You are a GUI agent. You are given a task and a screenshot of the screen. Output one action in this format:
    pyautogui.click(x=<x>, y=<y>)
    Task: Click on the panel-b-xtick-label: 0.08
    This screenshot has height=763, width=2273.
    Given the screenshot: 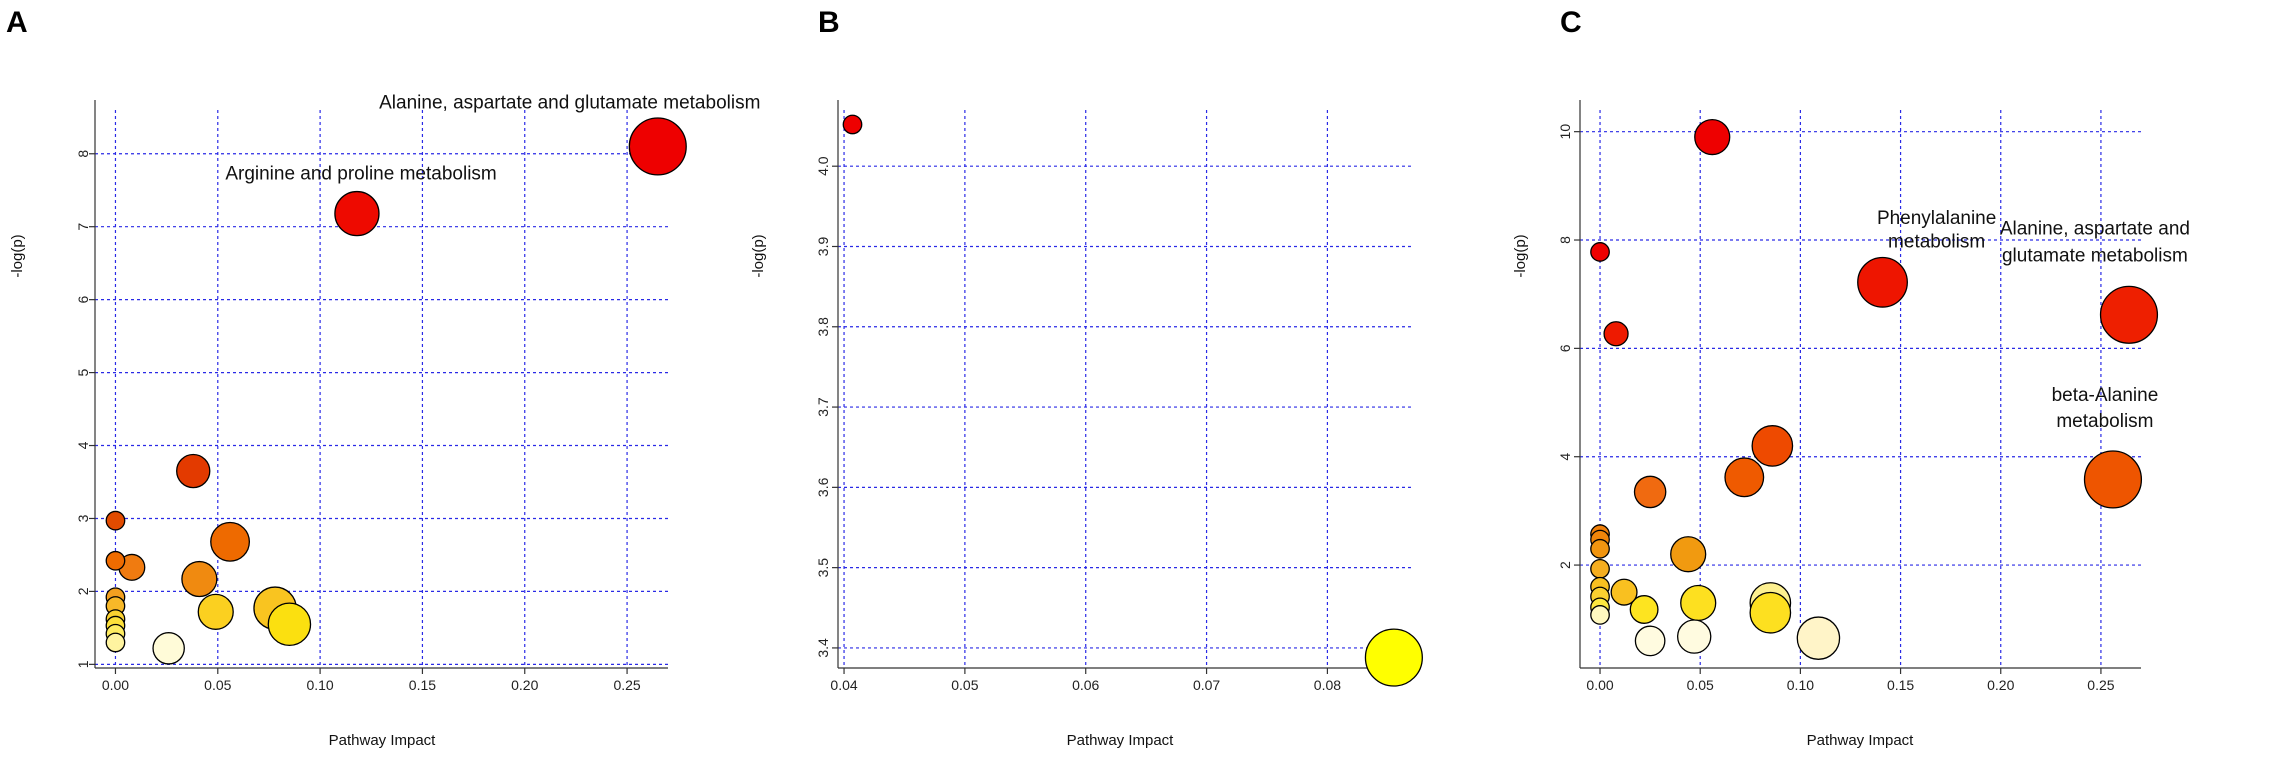 What is the action you would take?
    pyautogui.click(x=1327, y=685)
    